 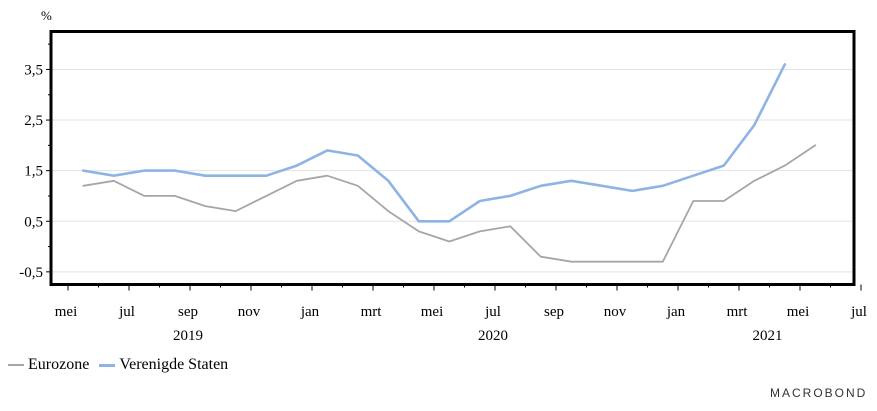 I want to click on legend-label-eurozone: Eurozone, so click(x=59, y=364).